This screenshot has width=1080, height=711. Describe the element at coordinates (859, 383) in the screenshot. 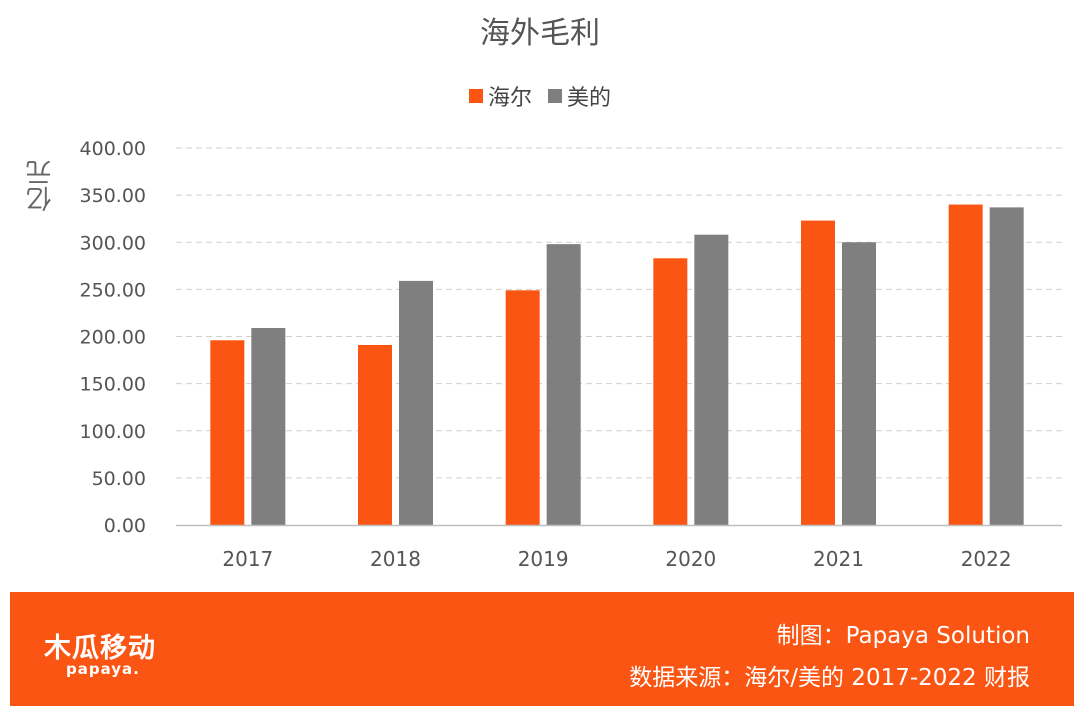

I see `bar-midea-2021` at that location.